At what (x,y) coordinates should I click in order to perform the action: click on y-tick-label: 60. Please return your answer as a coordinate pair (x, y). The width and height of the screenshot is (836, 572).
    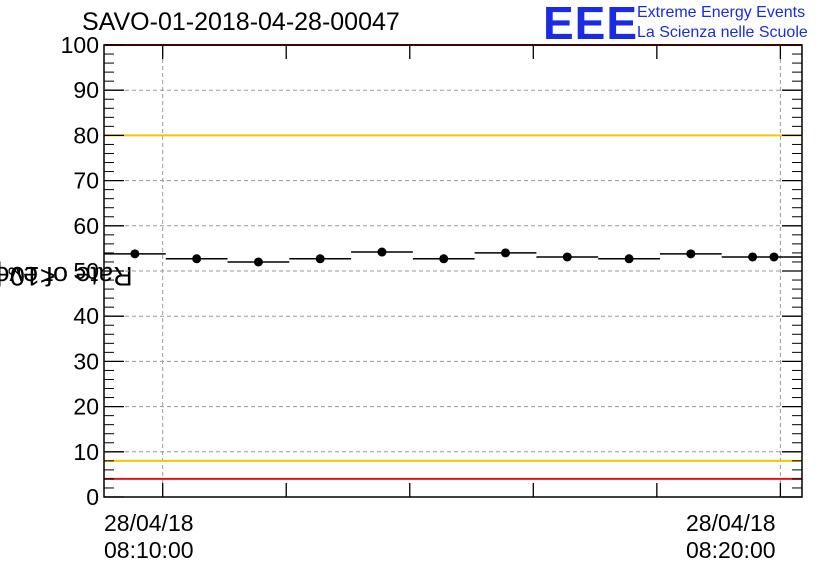
    Looking at the image, I should click on (86, 226).